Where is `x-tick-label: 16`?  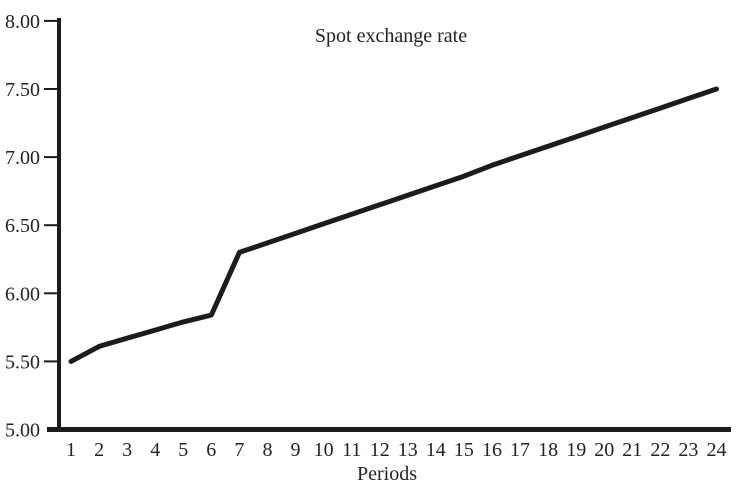
x-tick-label: 16 is located at coordinates (492, 450).